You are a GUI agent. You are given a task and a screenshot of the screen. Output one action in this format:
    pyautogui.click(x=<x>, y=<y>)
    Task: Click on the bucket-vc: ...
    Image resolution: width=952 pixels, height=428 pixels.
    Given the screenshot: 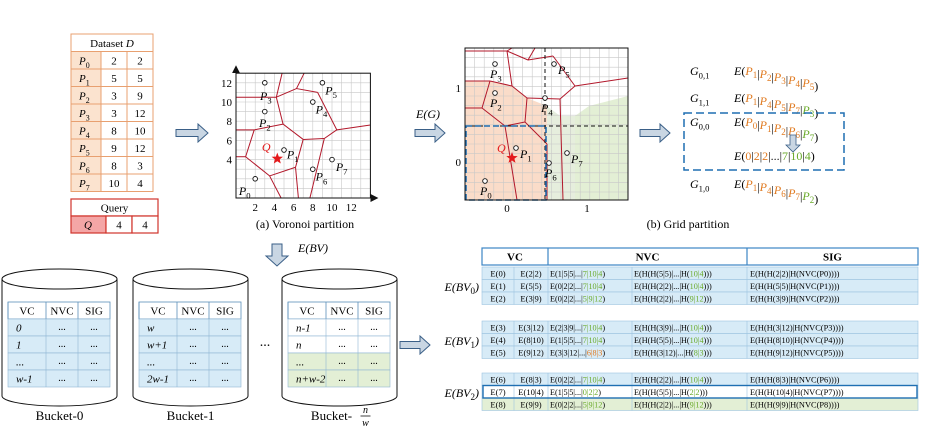 What is the action you would take?
    pyautogui.click(x=20, y=363)
    